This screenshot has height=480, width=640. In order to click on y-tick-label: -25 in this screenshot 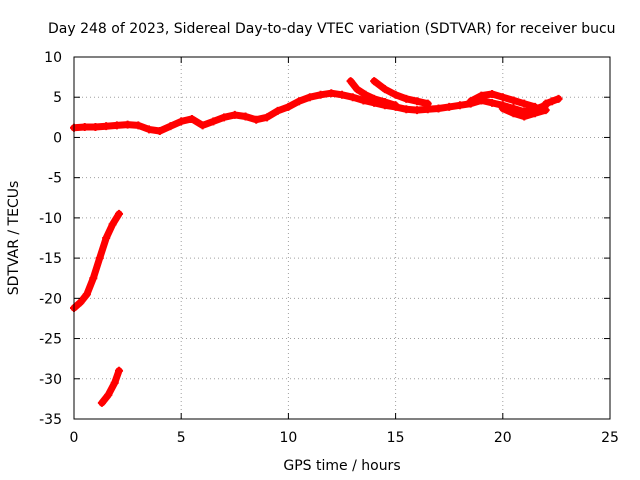, I will do `click(50, 340)`.